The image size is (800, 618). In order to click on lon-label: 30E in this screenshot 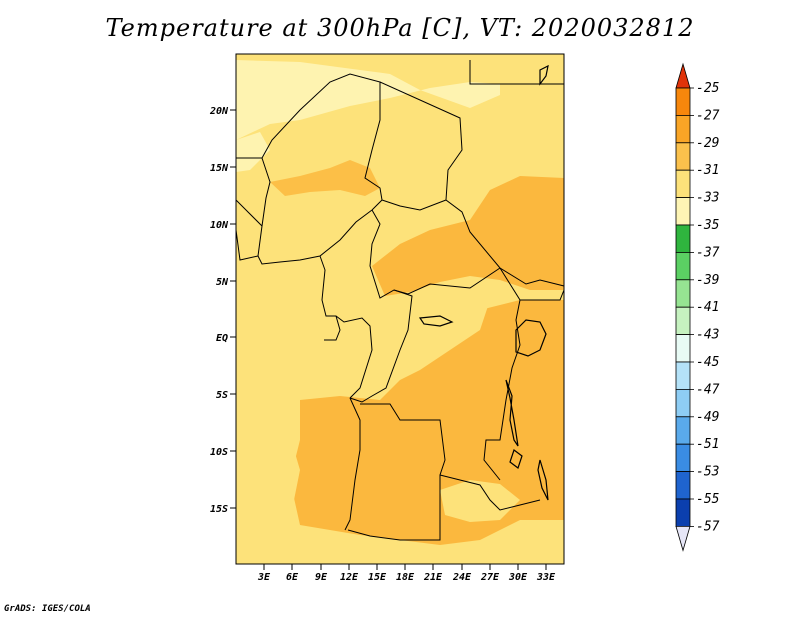, I will do `click(518, 577)`.